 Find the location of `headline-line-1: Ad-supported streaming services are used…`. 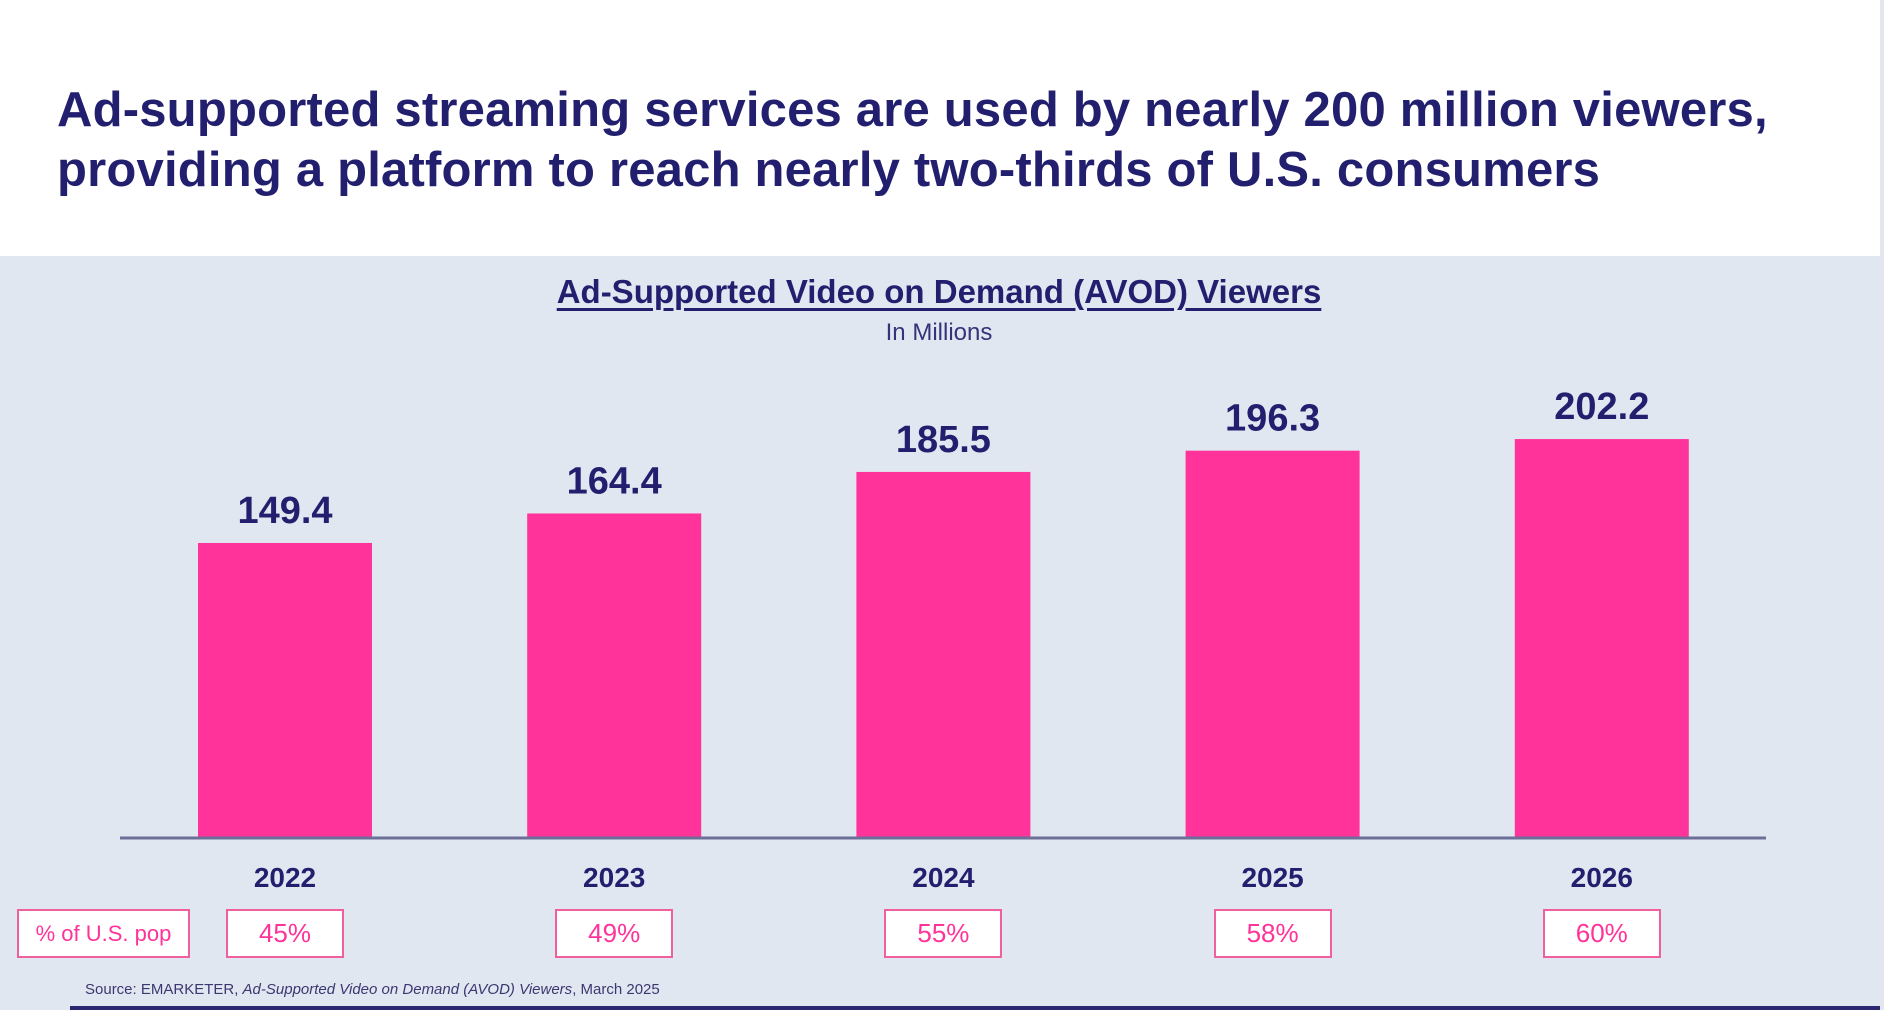

headline-line-1: Ad-supported streaming services are used… is located at coordinates (912, 110).